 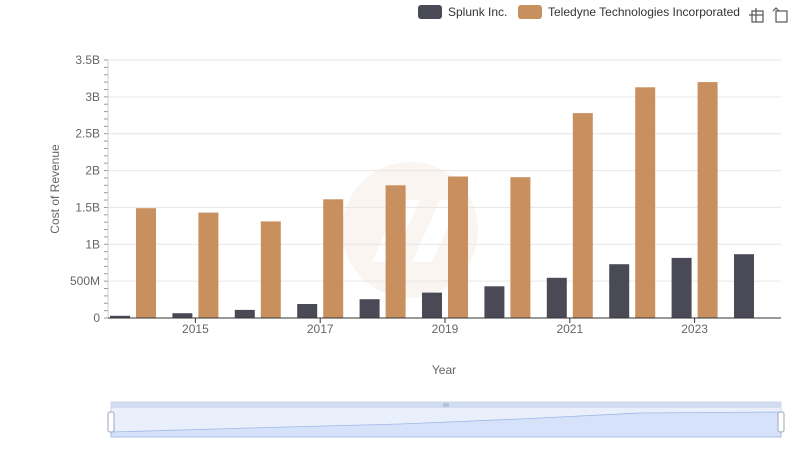 I want to click on legend-item-teledyne: Teledyne Technologies Incorporated, so click(x=629, y=12).